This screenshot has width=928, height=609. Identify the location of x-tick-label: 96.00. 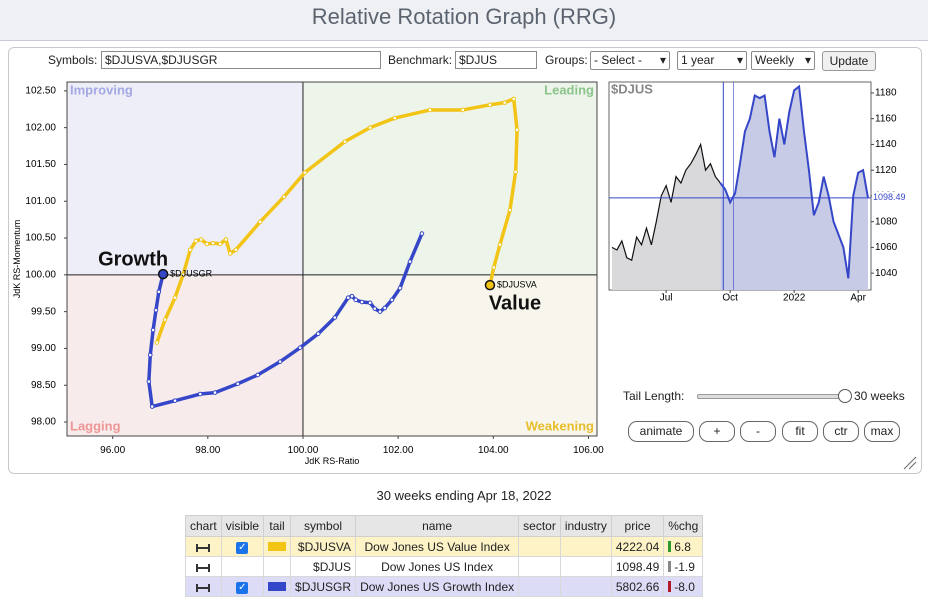
(112, 450).